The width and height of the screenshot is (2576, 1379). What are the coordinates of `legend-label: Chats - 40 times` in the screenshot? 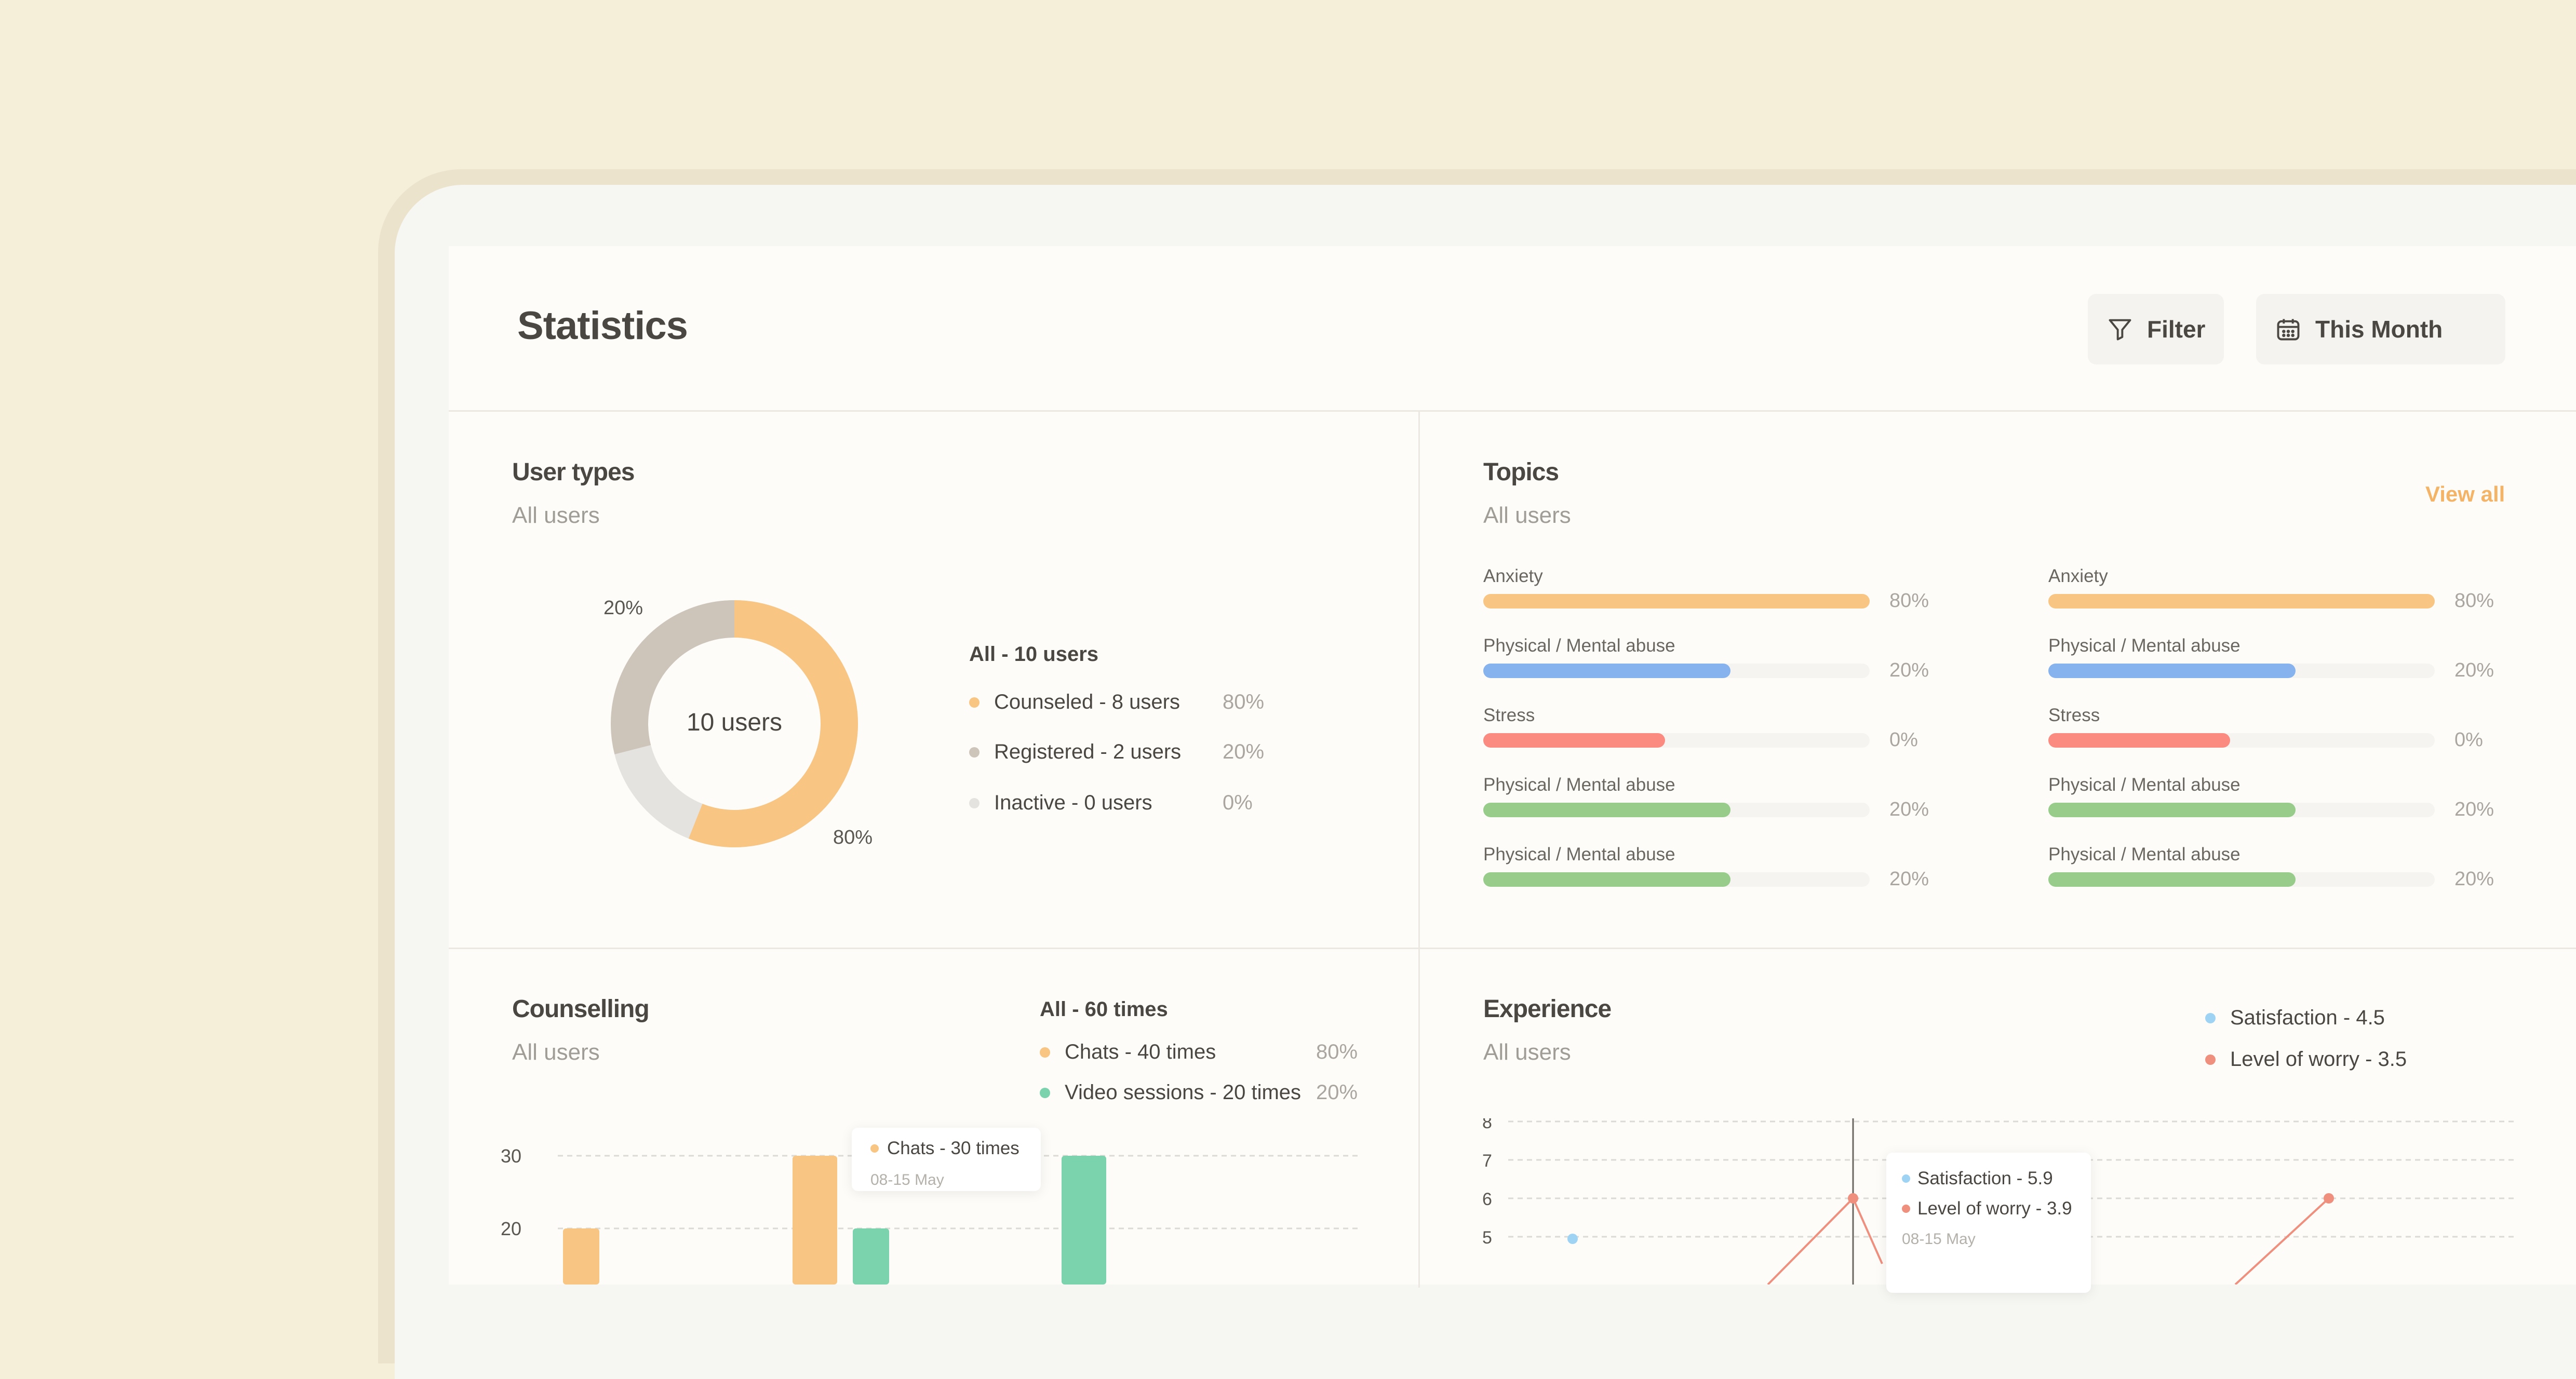 It's located at (1141, 1051).